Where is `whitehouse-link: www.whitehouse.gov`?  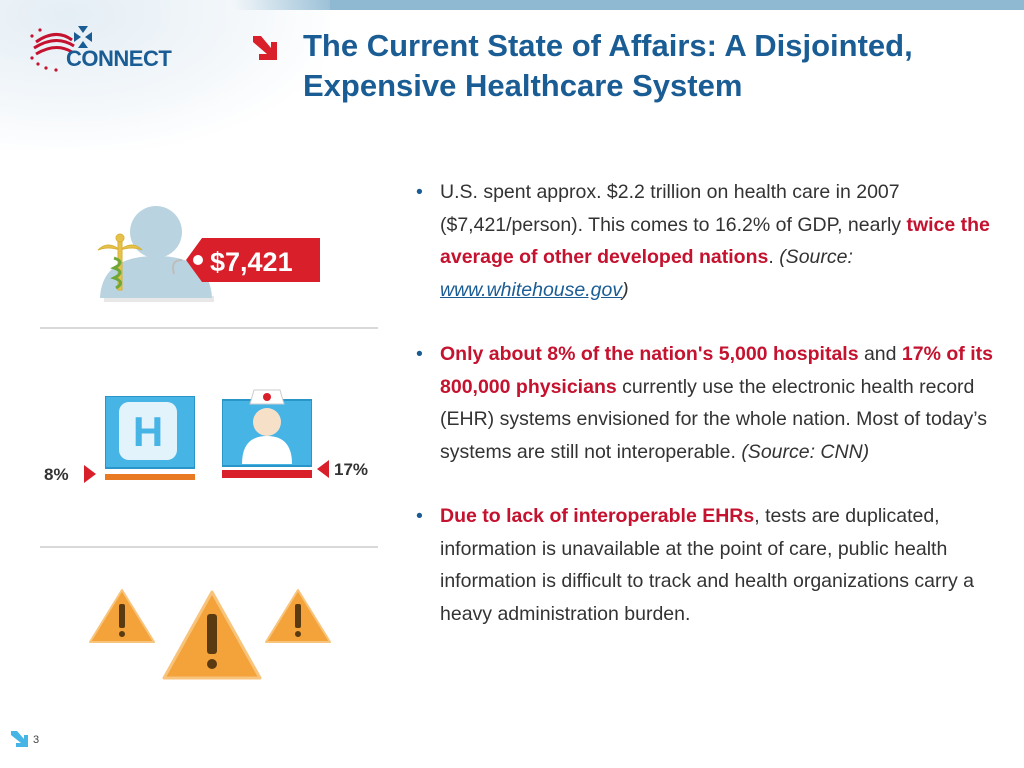
whitehouse-link: www.whitehouse.gov is located at coordinates (531, 289).